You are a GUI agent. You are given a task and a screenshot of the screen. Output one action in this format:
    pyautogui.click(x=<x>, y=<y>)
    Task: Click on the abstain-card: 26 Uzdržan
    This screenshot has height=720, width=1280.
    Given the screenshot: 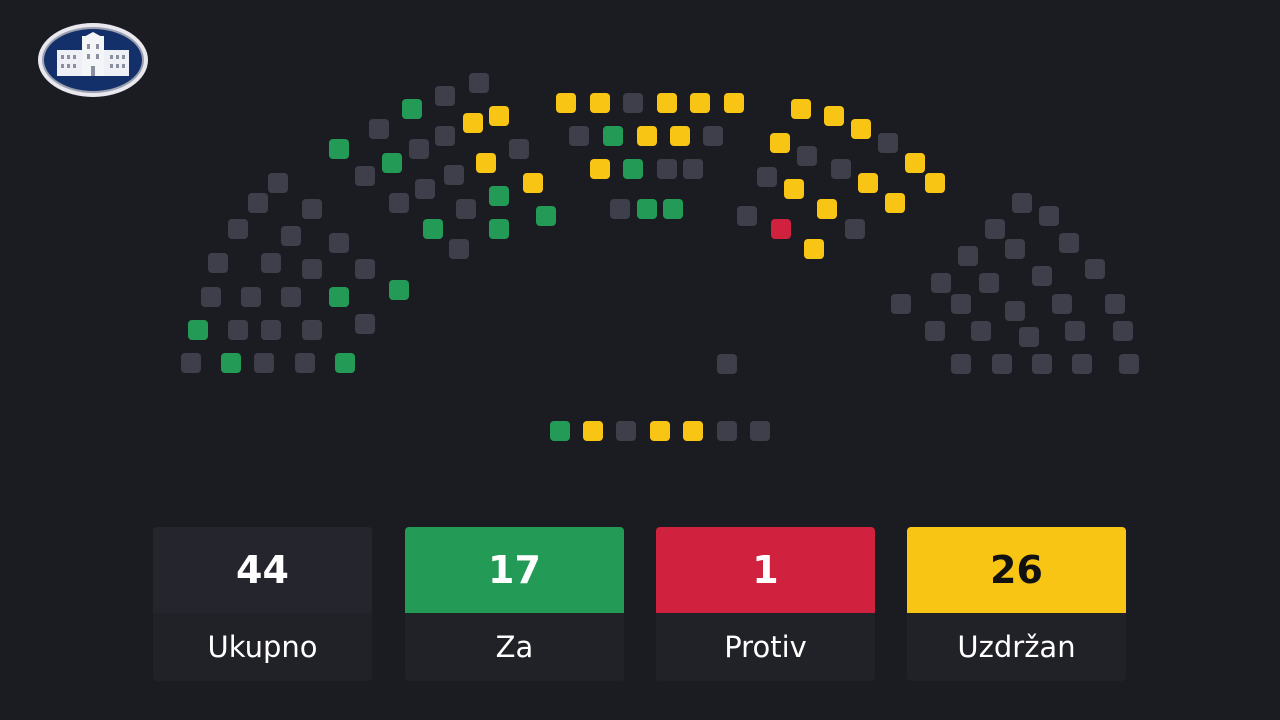 What is the action you would take?
    pyautogui.click(x=1016, y=604)
    